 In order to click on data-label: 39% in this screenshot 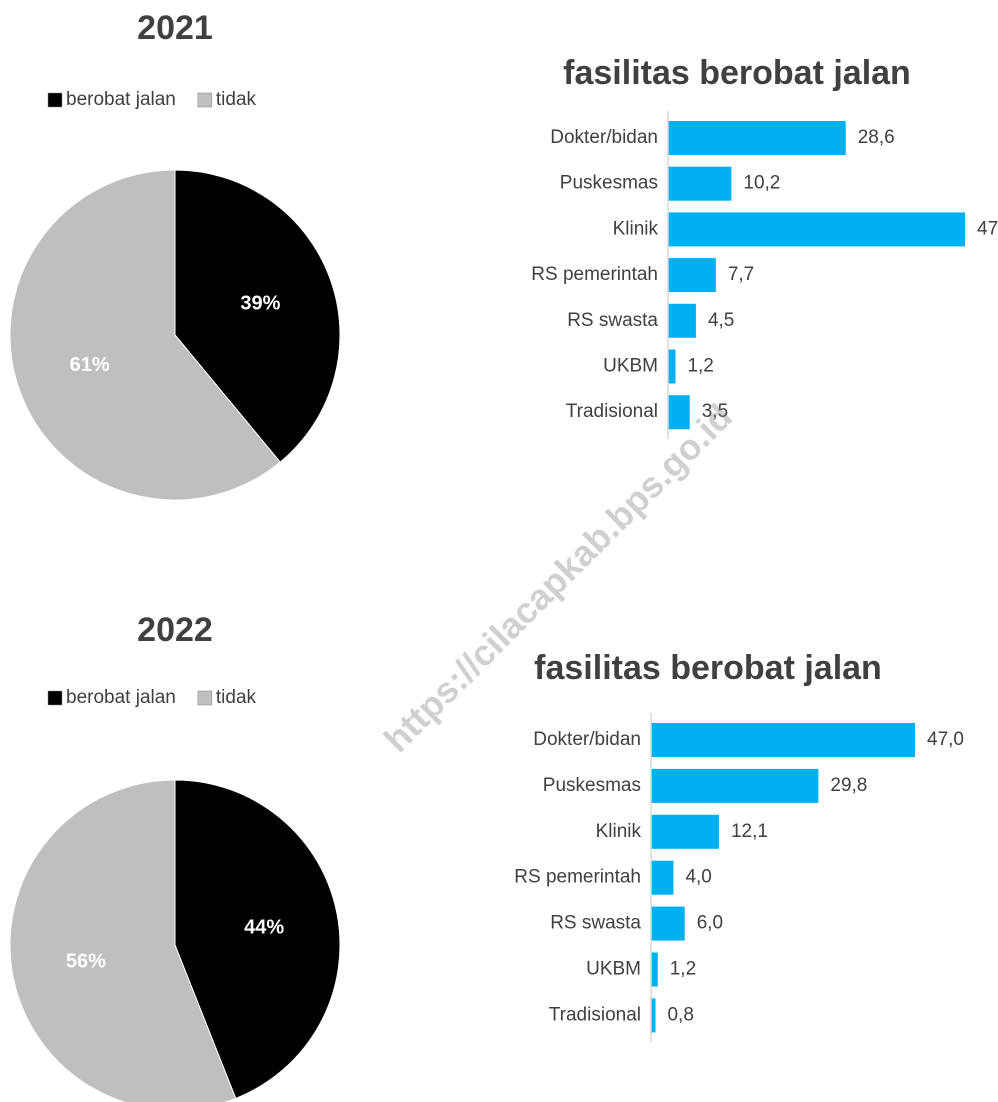, I will do `click(260, 304)`.